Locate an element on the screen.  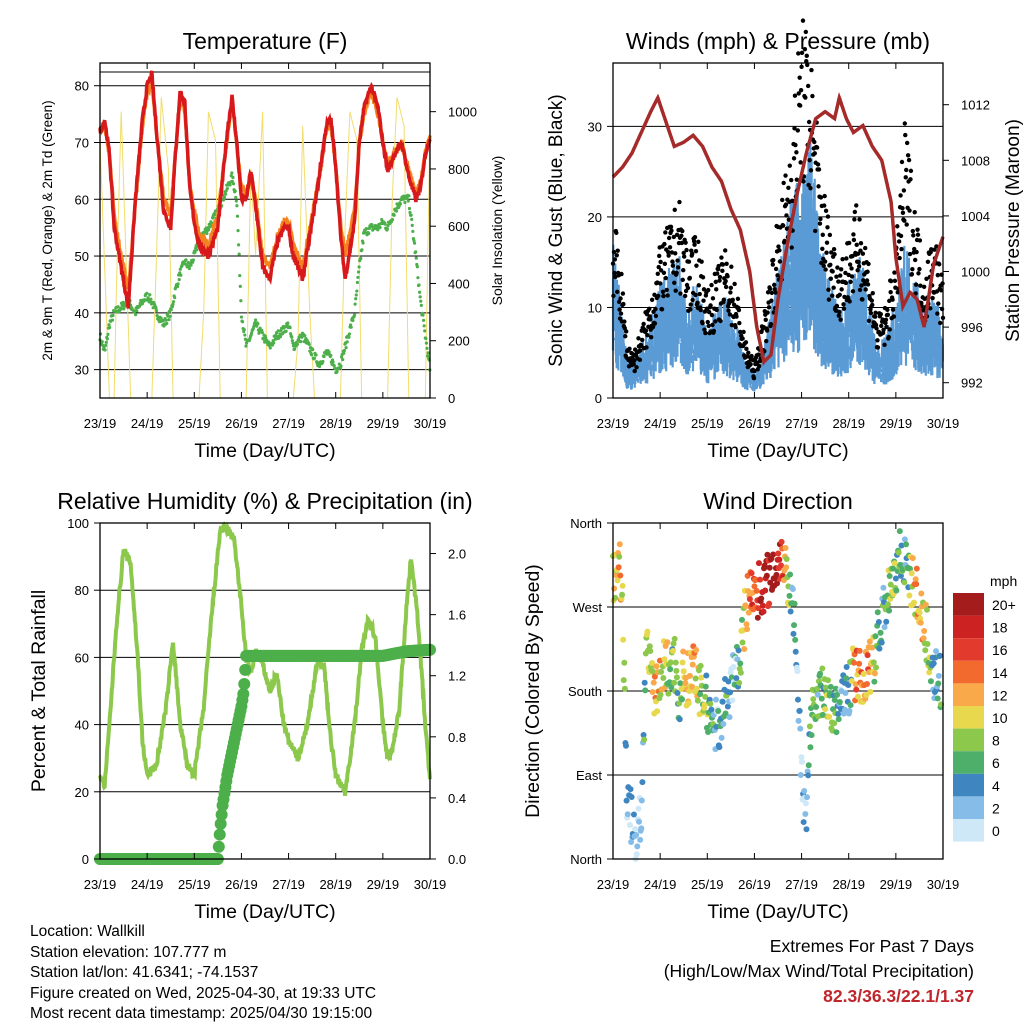
y2-tick-label: 1000 is located at coordinates (462, 112).